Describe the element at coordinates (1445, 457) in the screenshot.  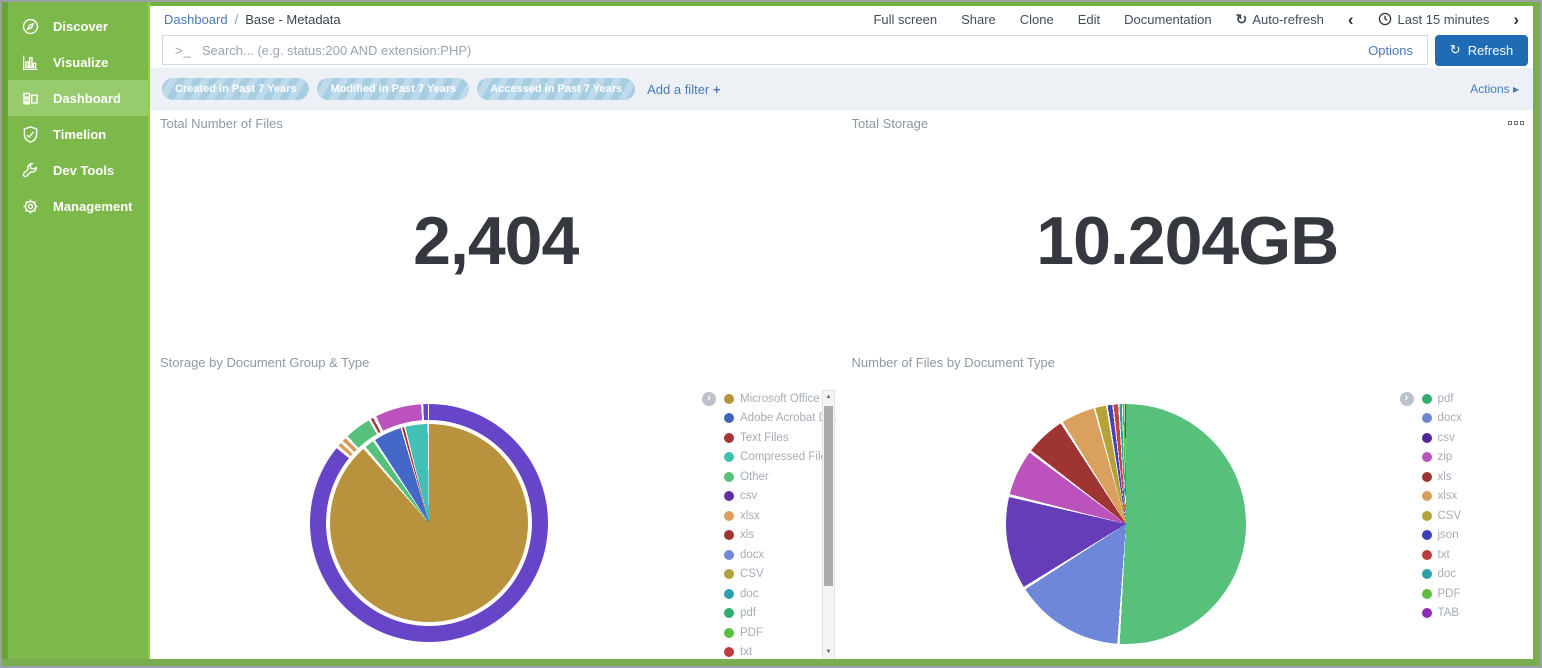
I see `legend-label: zip` at that location.